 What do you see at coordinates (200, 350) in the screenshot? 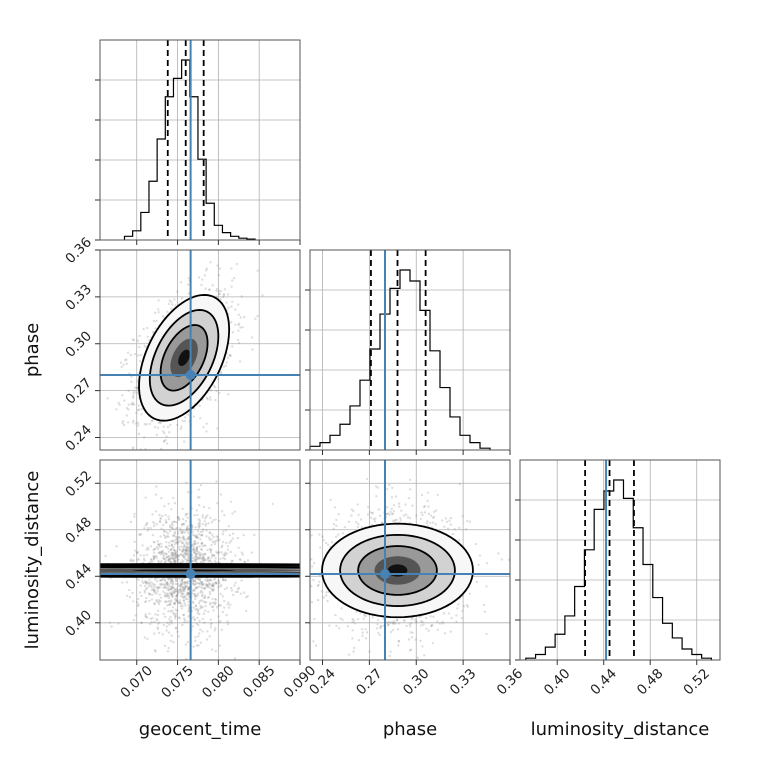
I see `axis-frame` at bounding box center [200, 350].